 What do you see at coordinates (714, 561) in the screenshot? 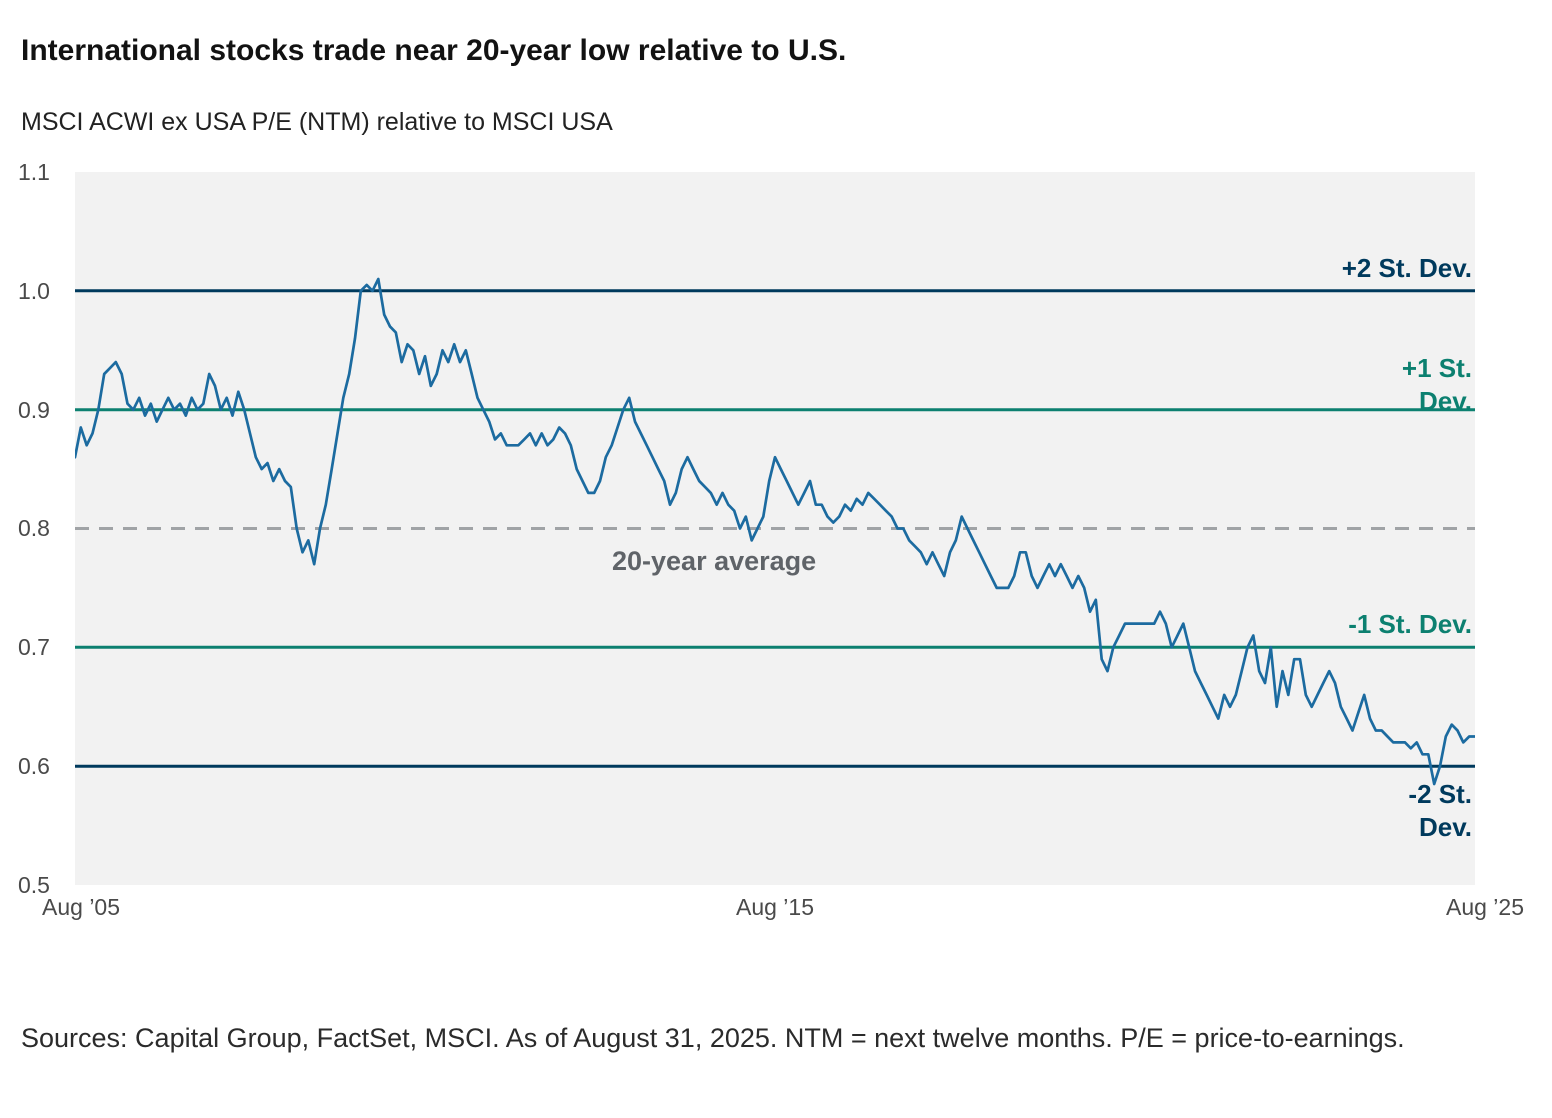
I see `twenty-year-average-label: 20-year average` at bounding box center [714, 561].